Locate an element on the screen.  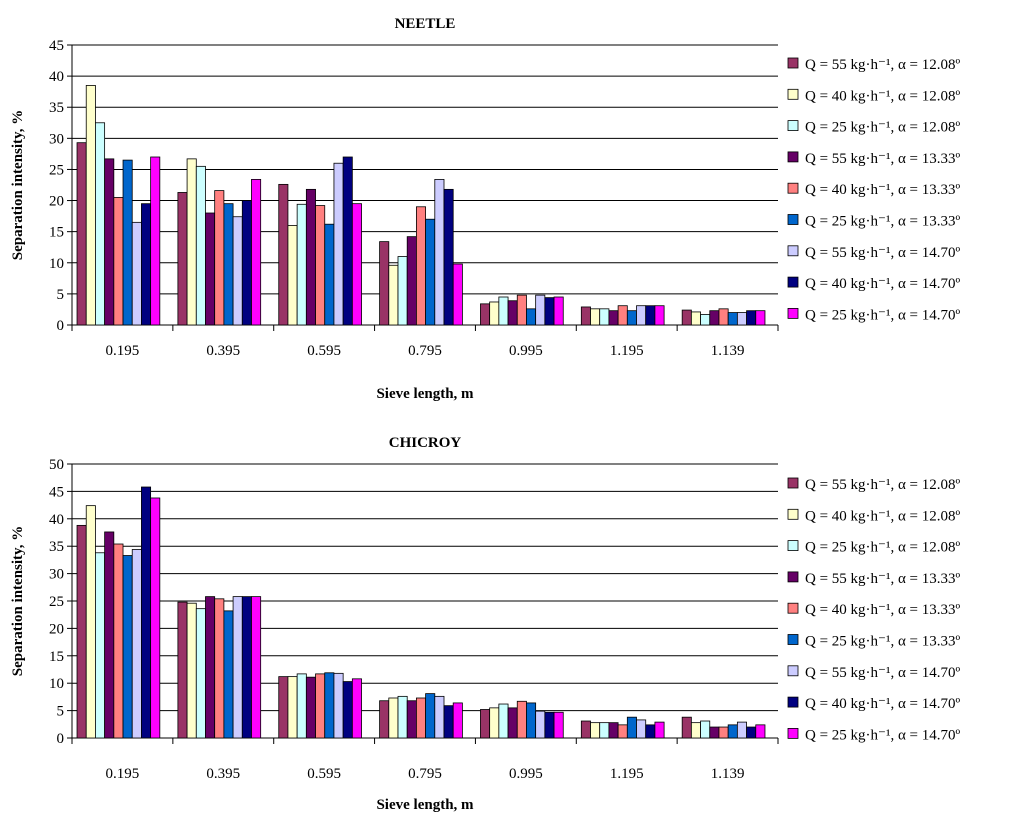
legend-entry: Q = 40 kg·h⁻¹, α = 13.33º is located at coordinates (883, 190).